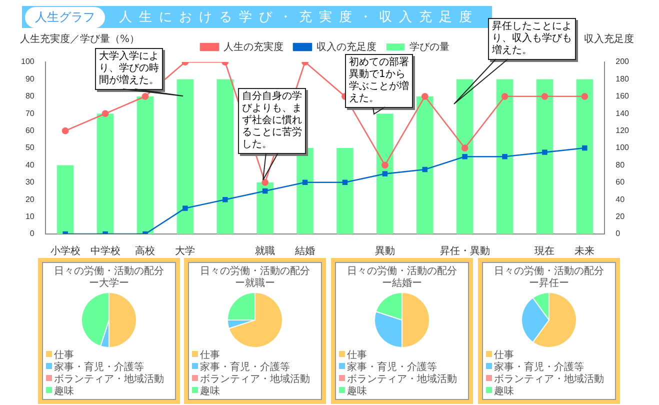  I want to click on y2-tick-label: 0, so click(618, 233).